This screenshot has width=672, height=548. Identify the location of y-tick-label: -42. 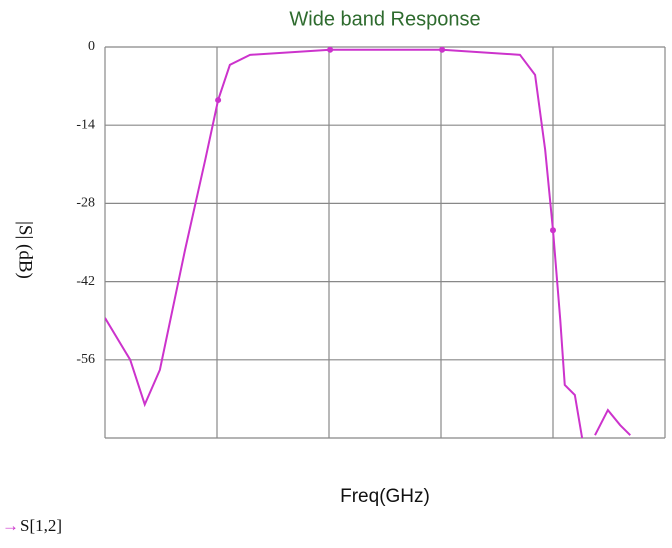
(85, 281).